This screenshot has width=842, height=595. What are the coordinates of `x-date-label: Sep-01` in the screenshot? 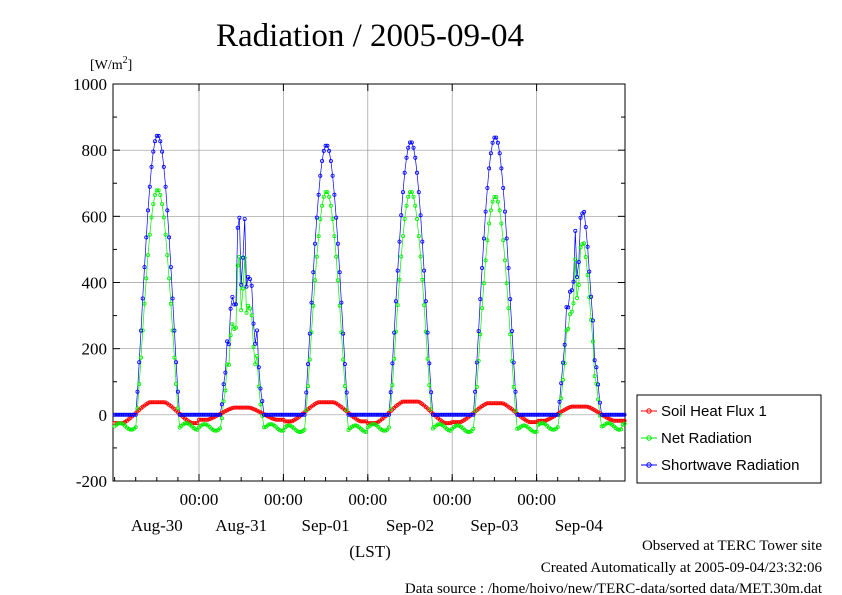 It's located at (326, 525).